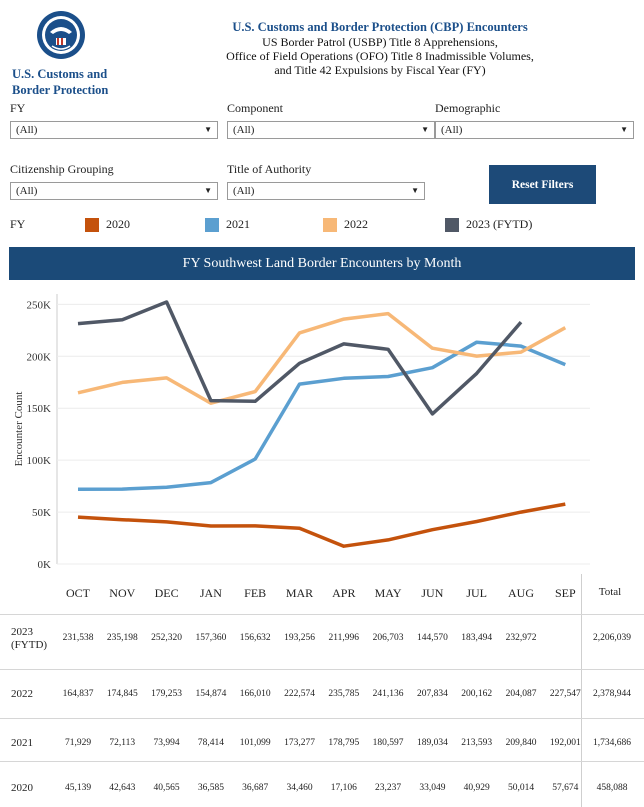 Image resolution: width=644 pixels, height=807 pixels. What do you see at coordinates (122, 743) in the screenshot?
I see `table-cell: 72,113` at bounding box center [122, 743].